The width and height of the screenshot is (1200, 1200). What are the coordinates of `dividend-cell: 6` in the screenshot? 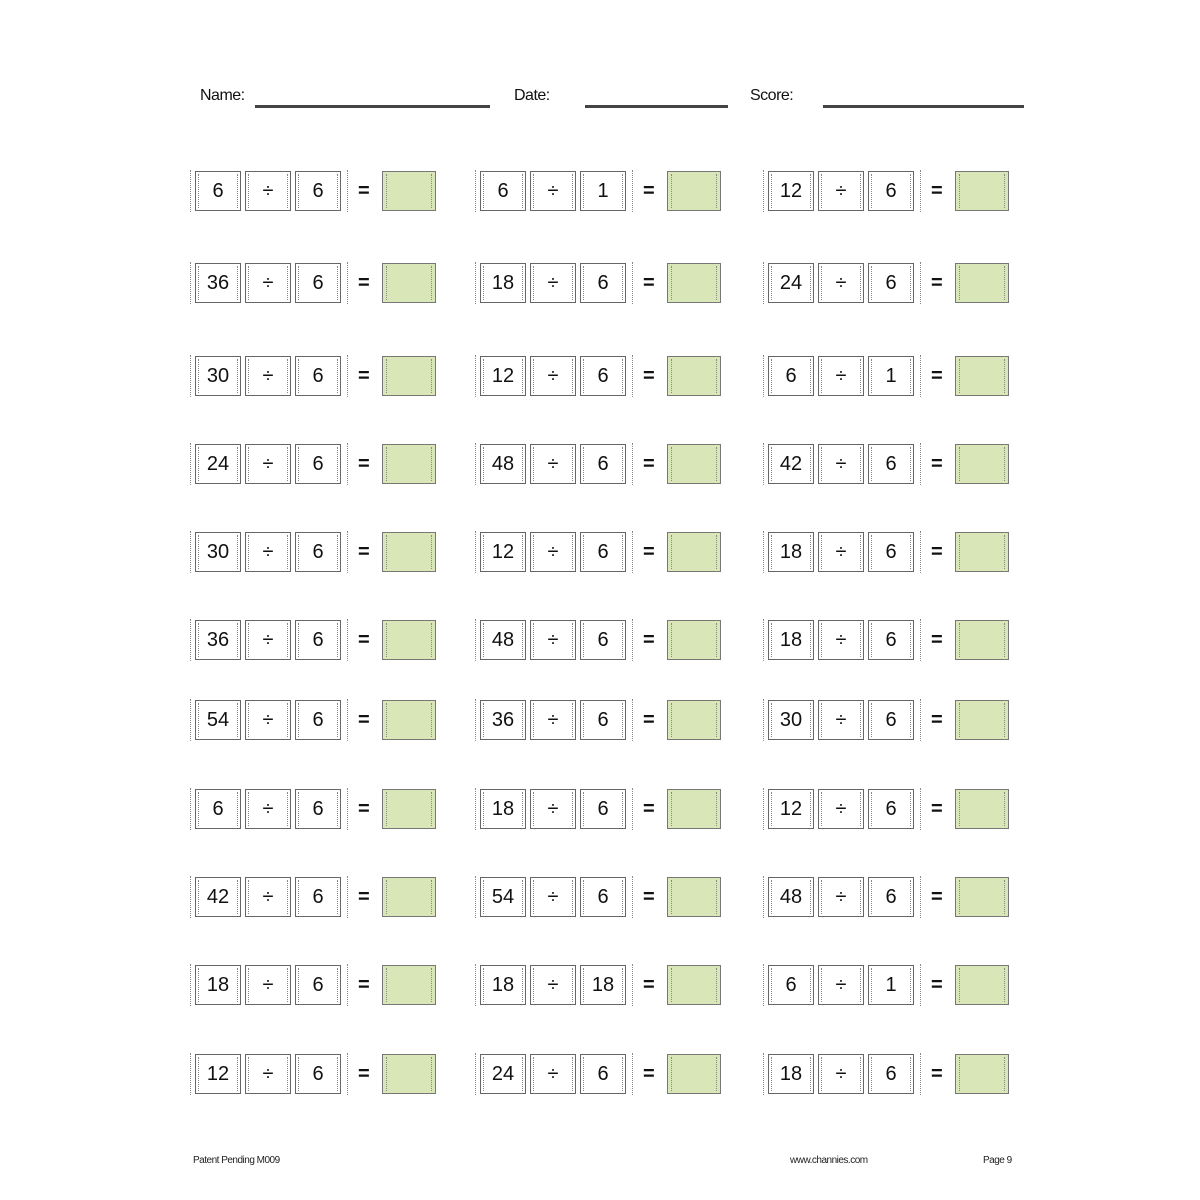 It's located at (218, 191).